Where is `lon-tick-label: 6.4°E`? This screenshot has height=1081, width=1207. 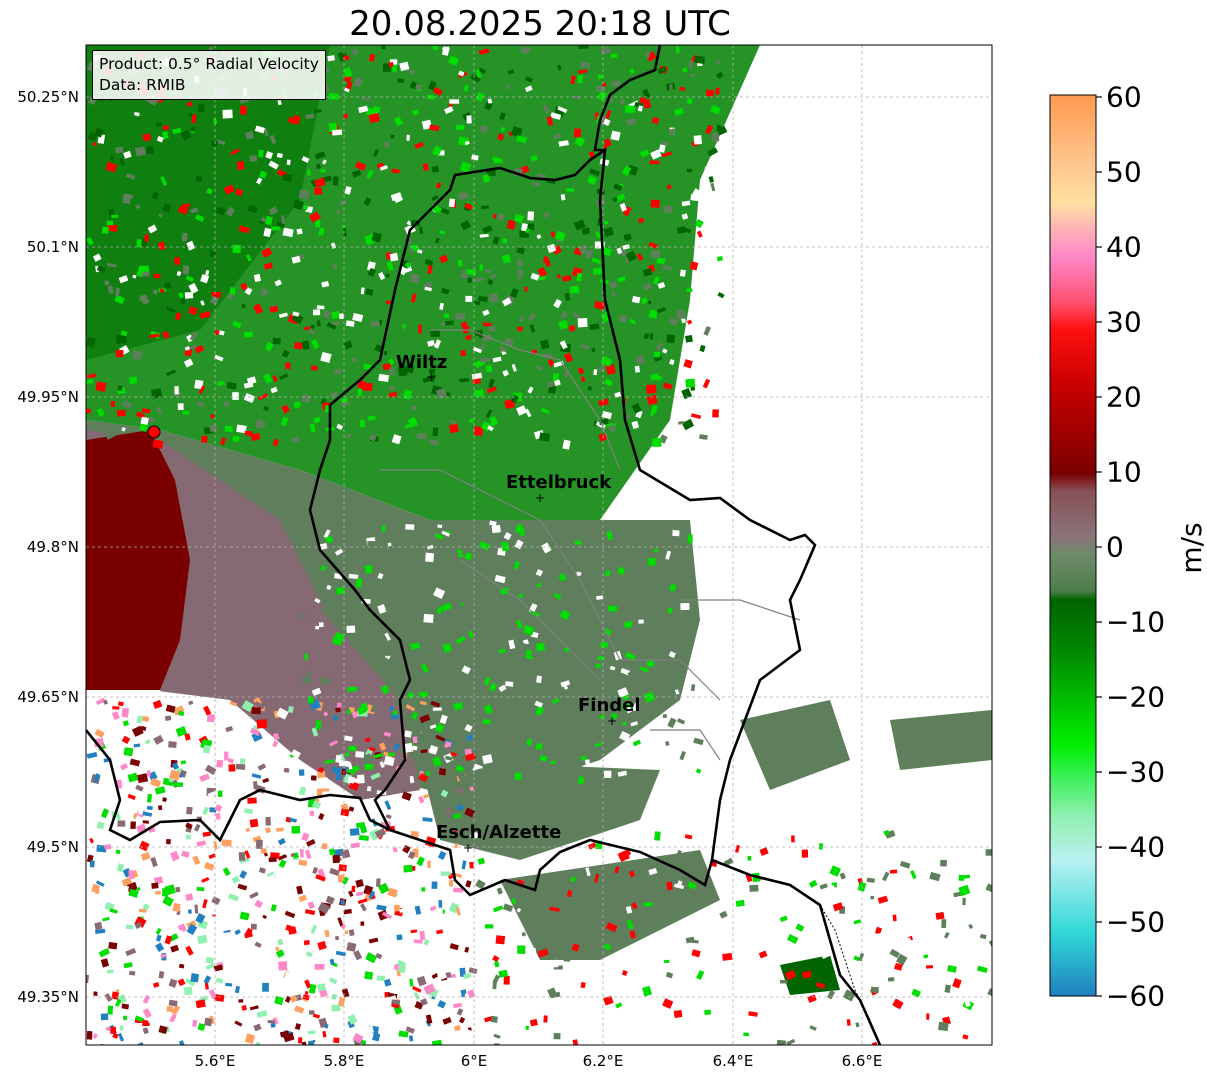
lon-tick-label: 6.4°E is located at coordinates (733, 1061).